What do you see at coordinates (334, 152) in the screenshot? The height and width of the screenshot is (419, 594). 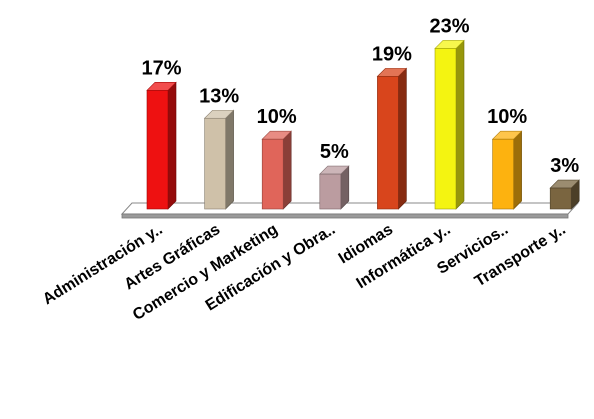 I see `data-label: 5%` at bounding box center [334, 152].